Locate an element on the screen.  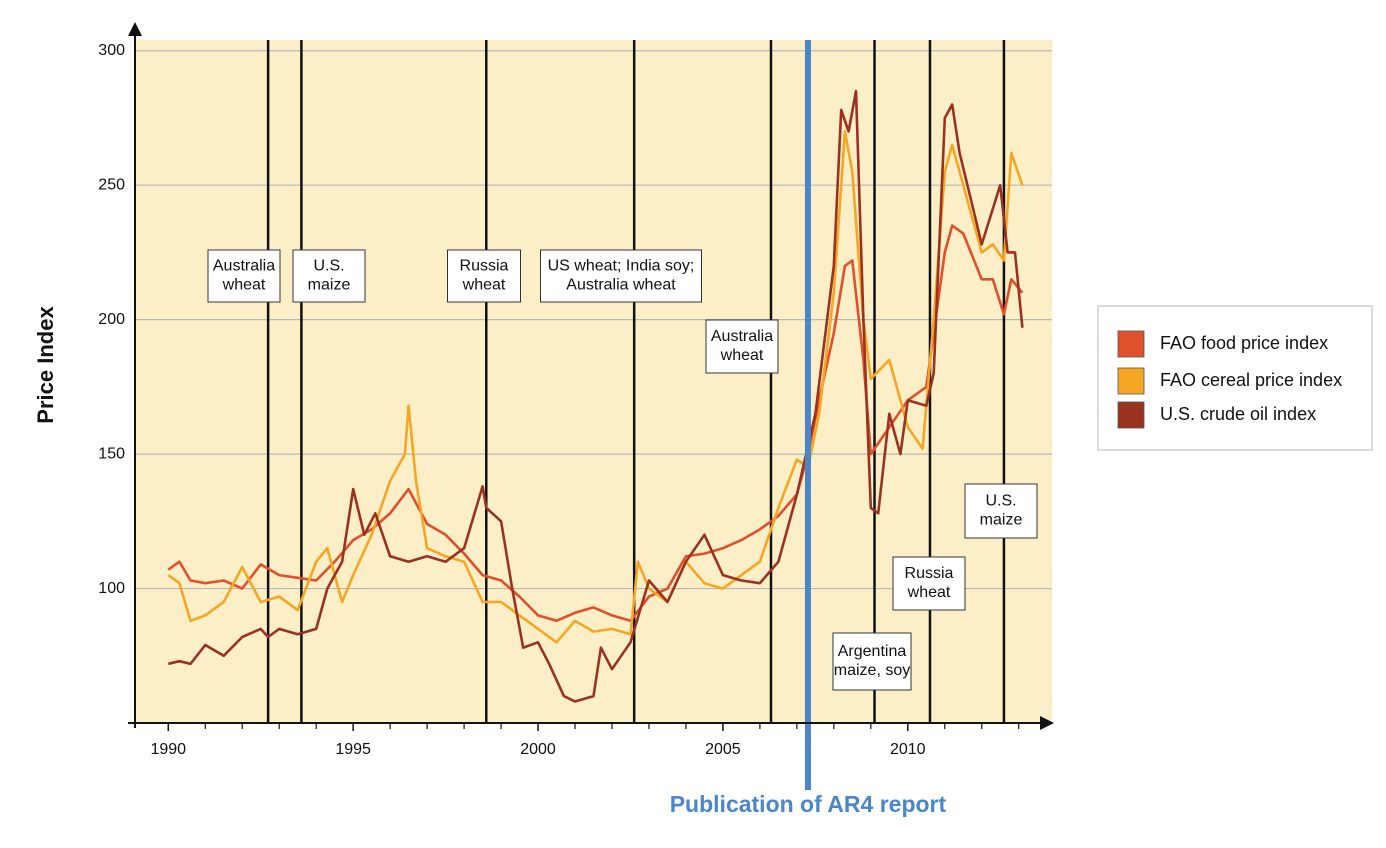
event-label: maize, soy is located at coordinates (872, 670).